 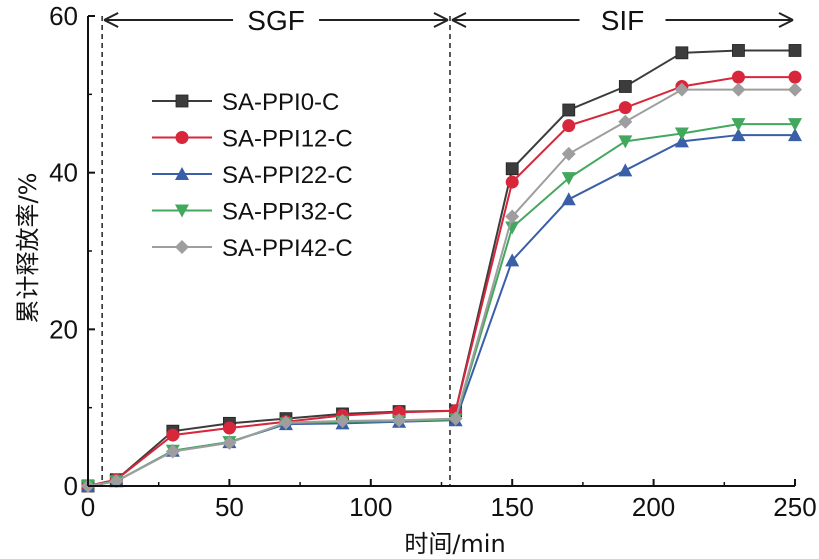 I want to click on legend-label: SA-PPI32-C, so click(x=287, y=212).